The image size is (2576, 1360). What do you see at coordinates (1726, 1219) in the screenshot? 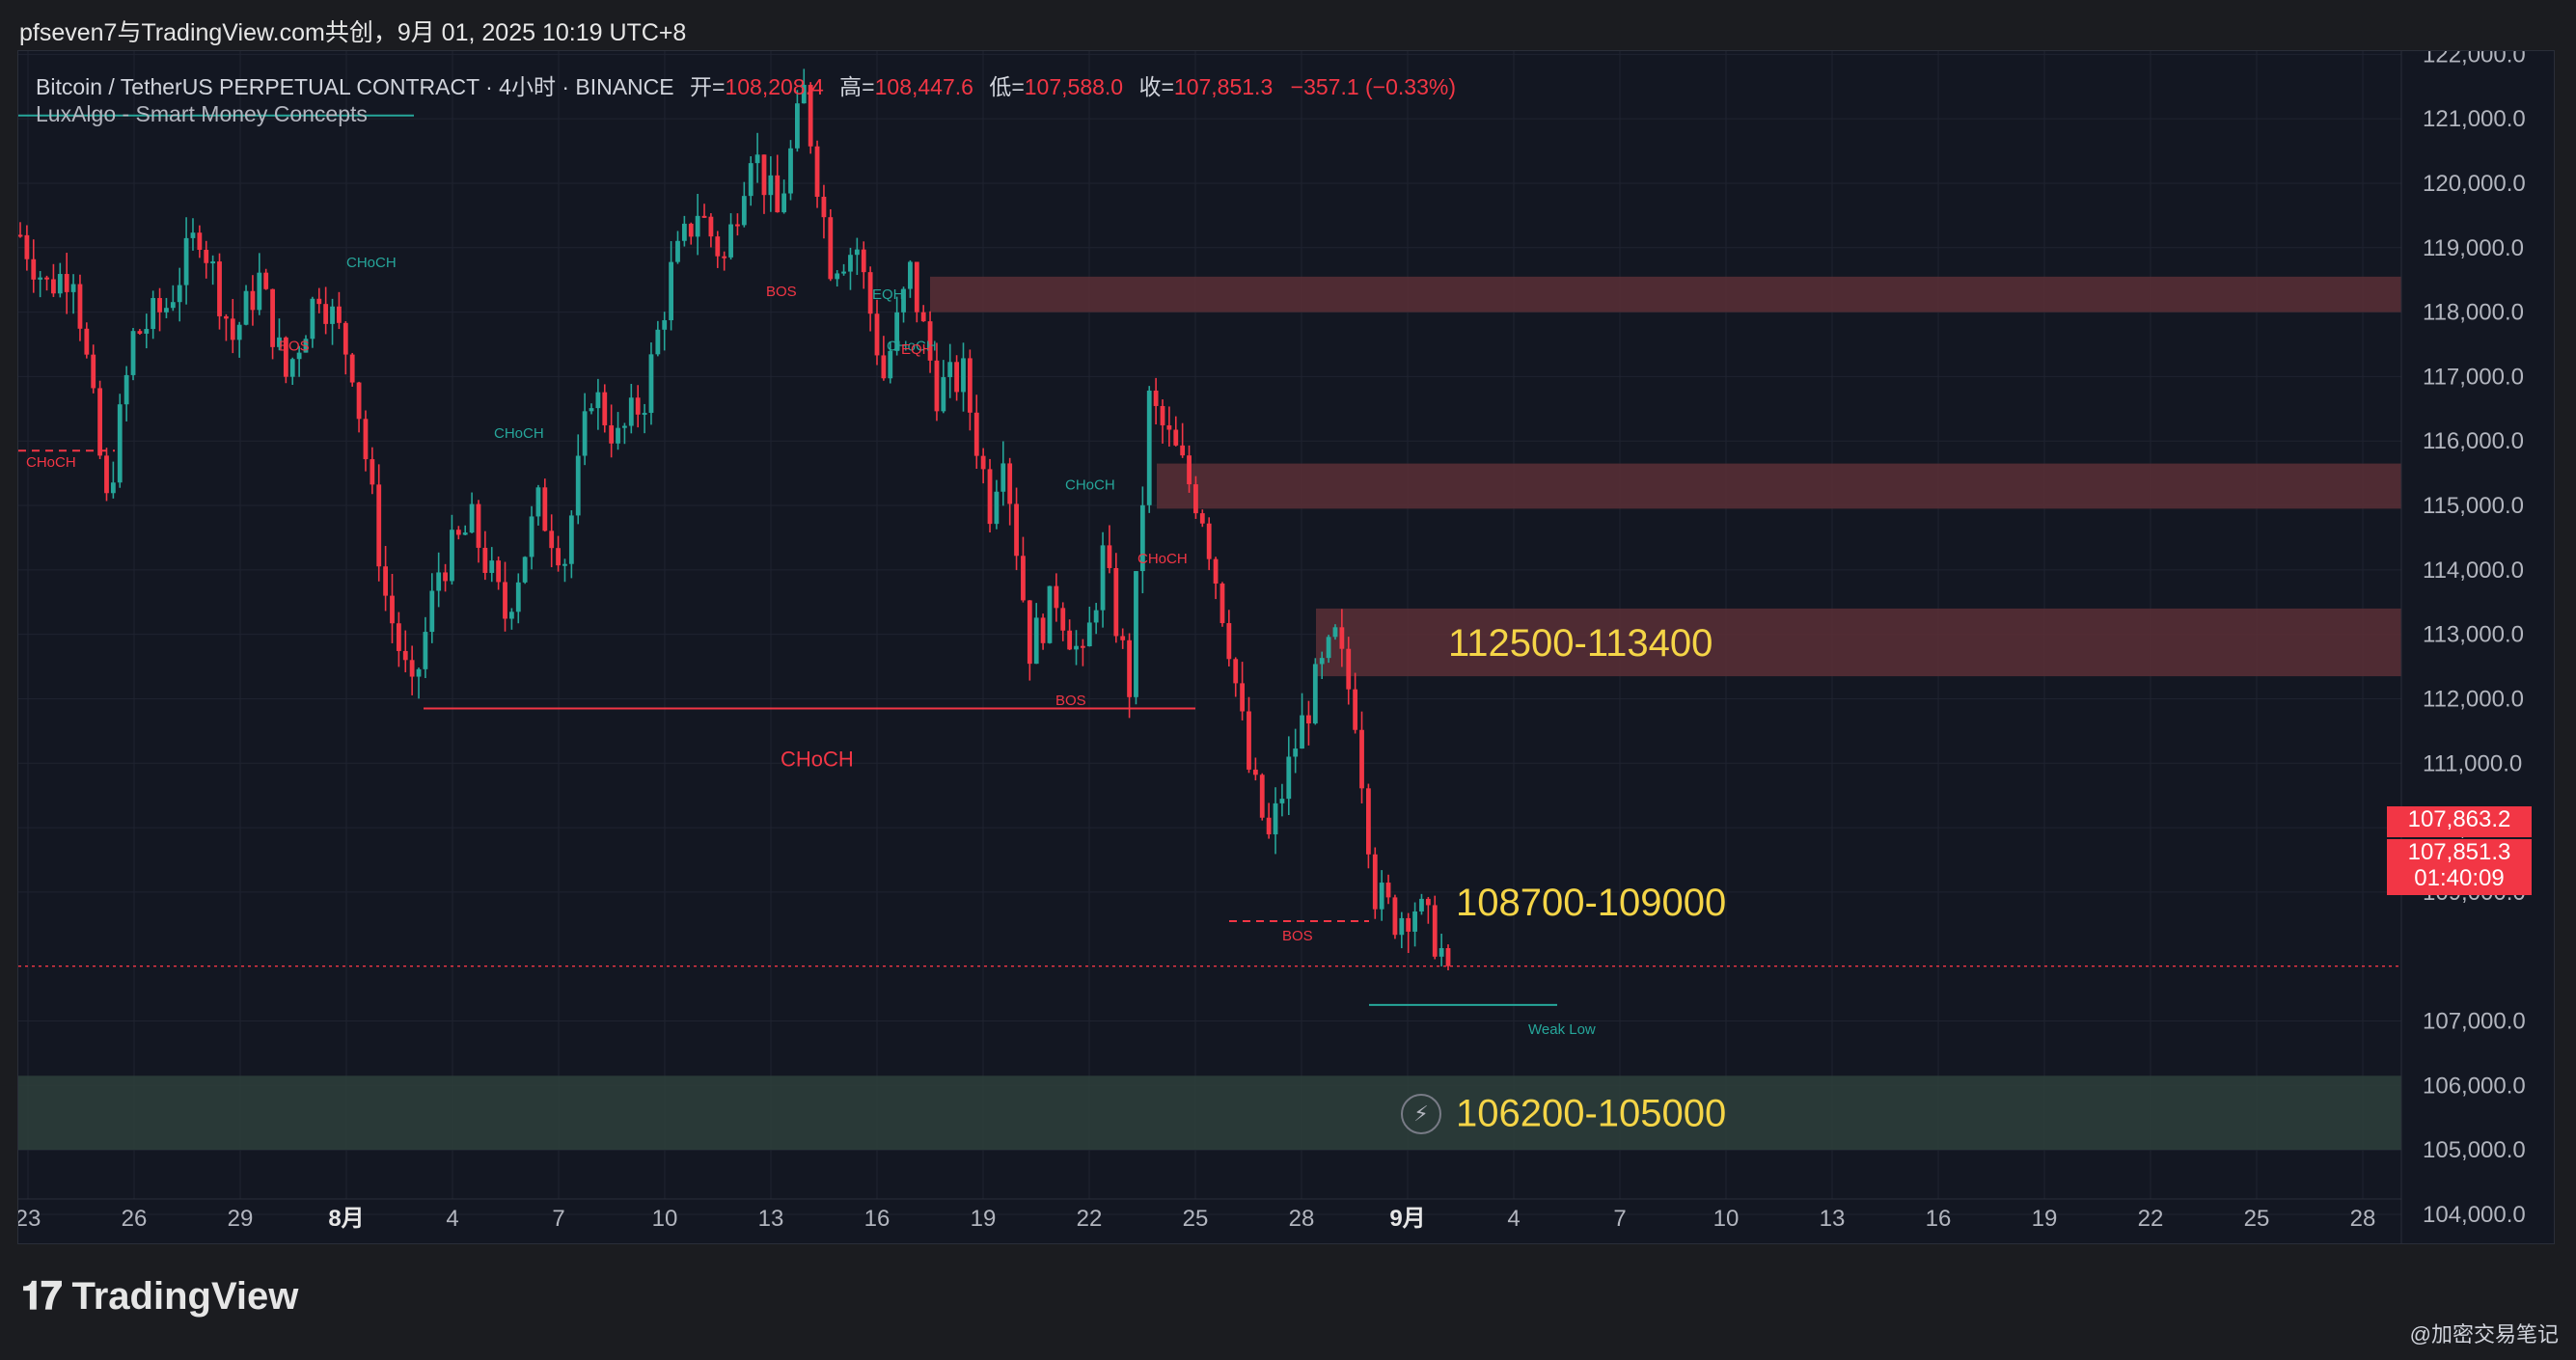
I see `time-axis-label: 10` at bounding box center [1726, 1219].